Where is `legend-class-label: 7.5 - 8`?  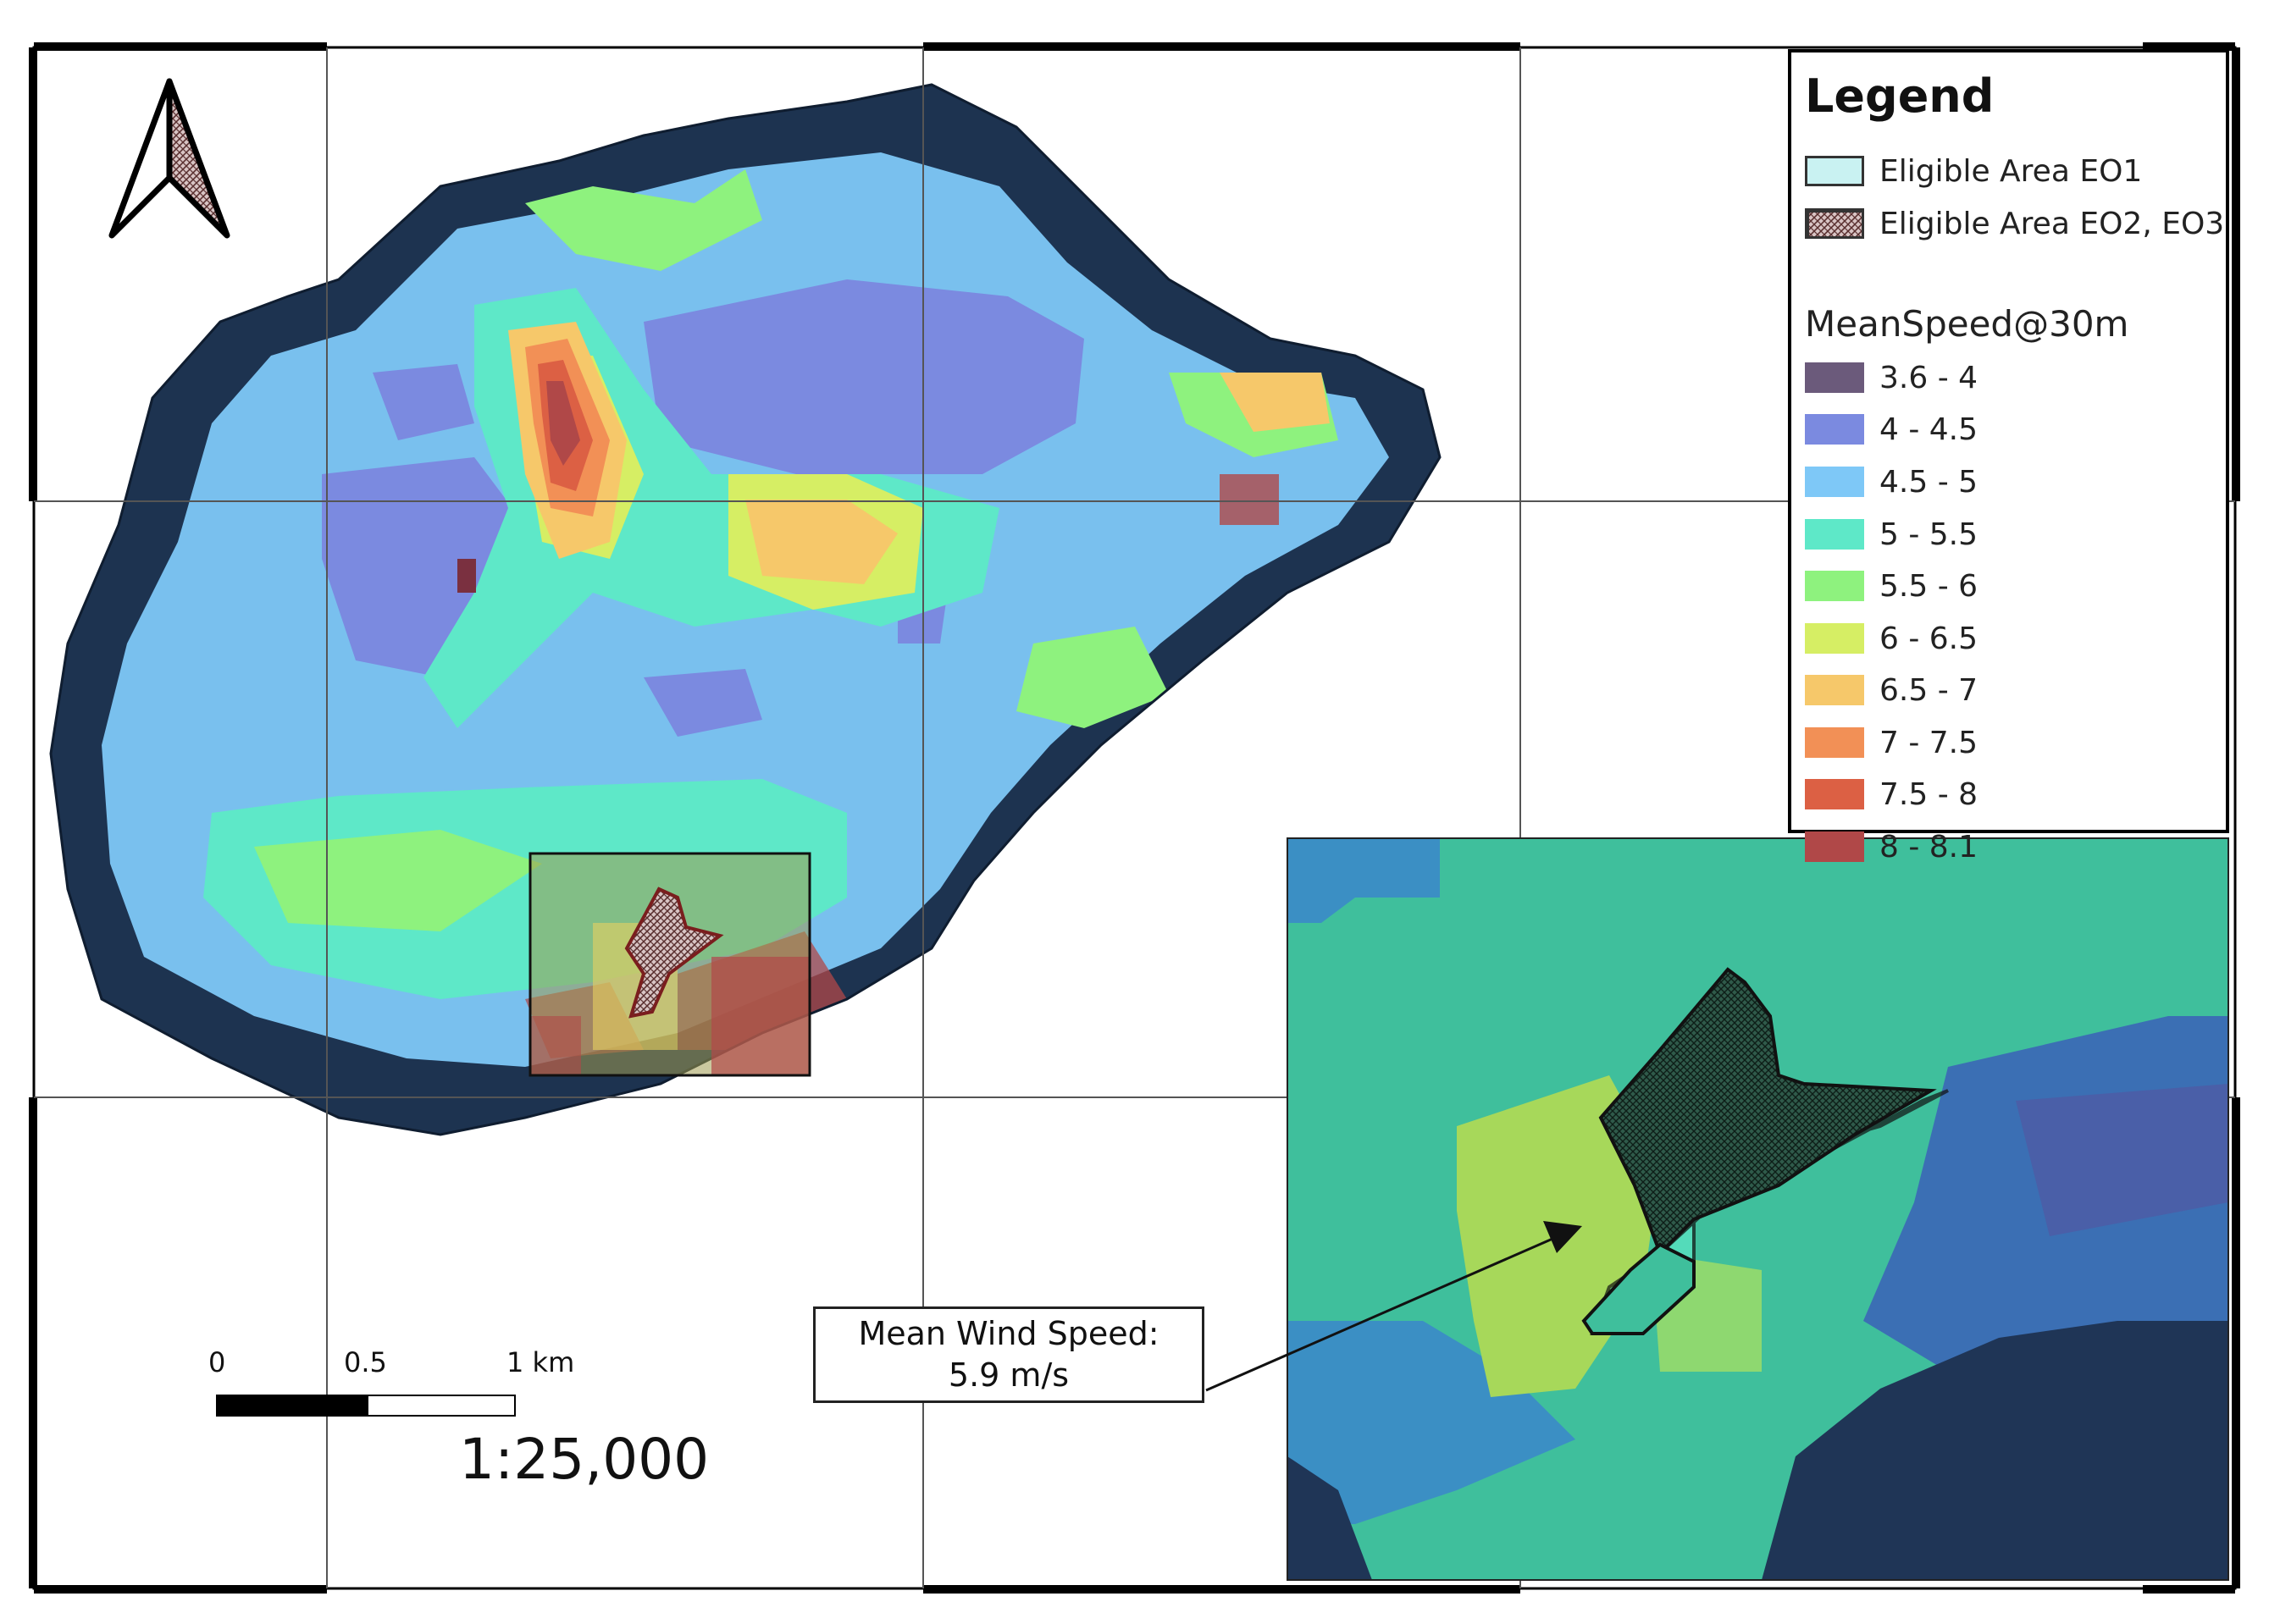 legend-class-label: 7.5 - 8 is located at coordinates (1928, 794).